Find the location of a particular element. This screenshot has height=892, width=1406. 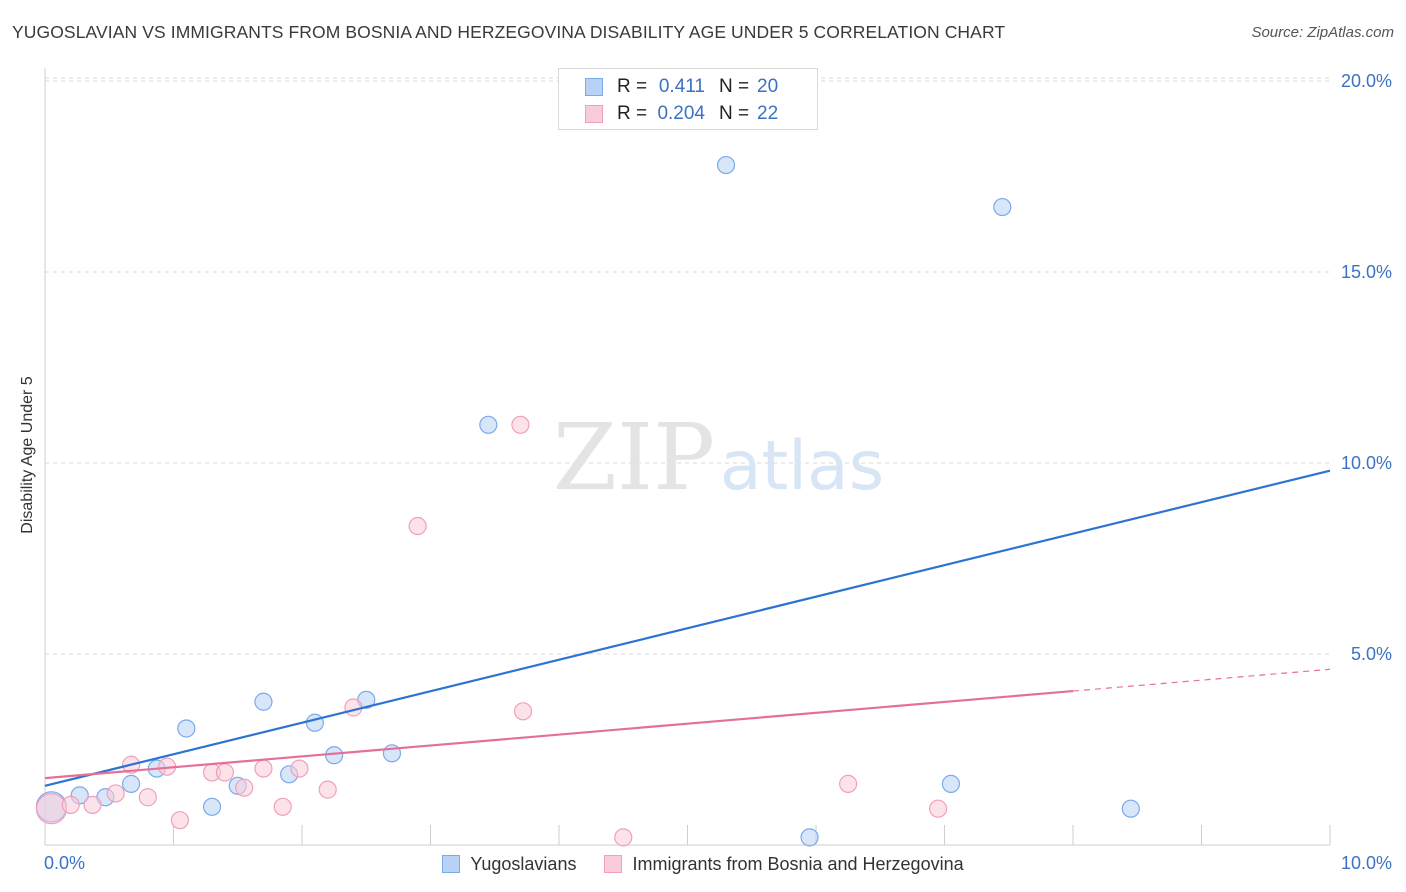

watermark-zip: ZIP is located at coordinates (634, 457).